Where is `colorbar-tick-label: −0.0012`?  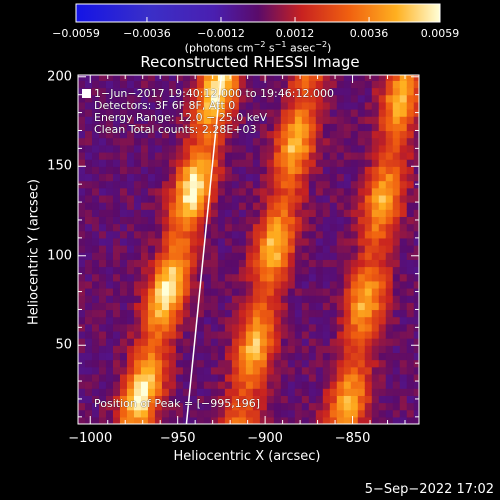 colorbar-tick-label: −0.0012 is located at coordinates (221, 33).